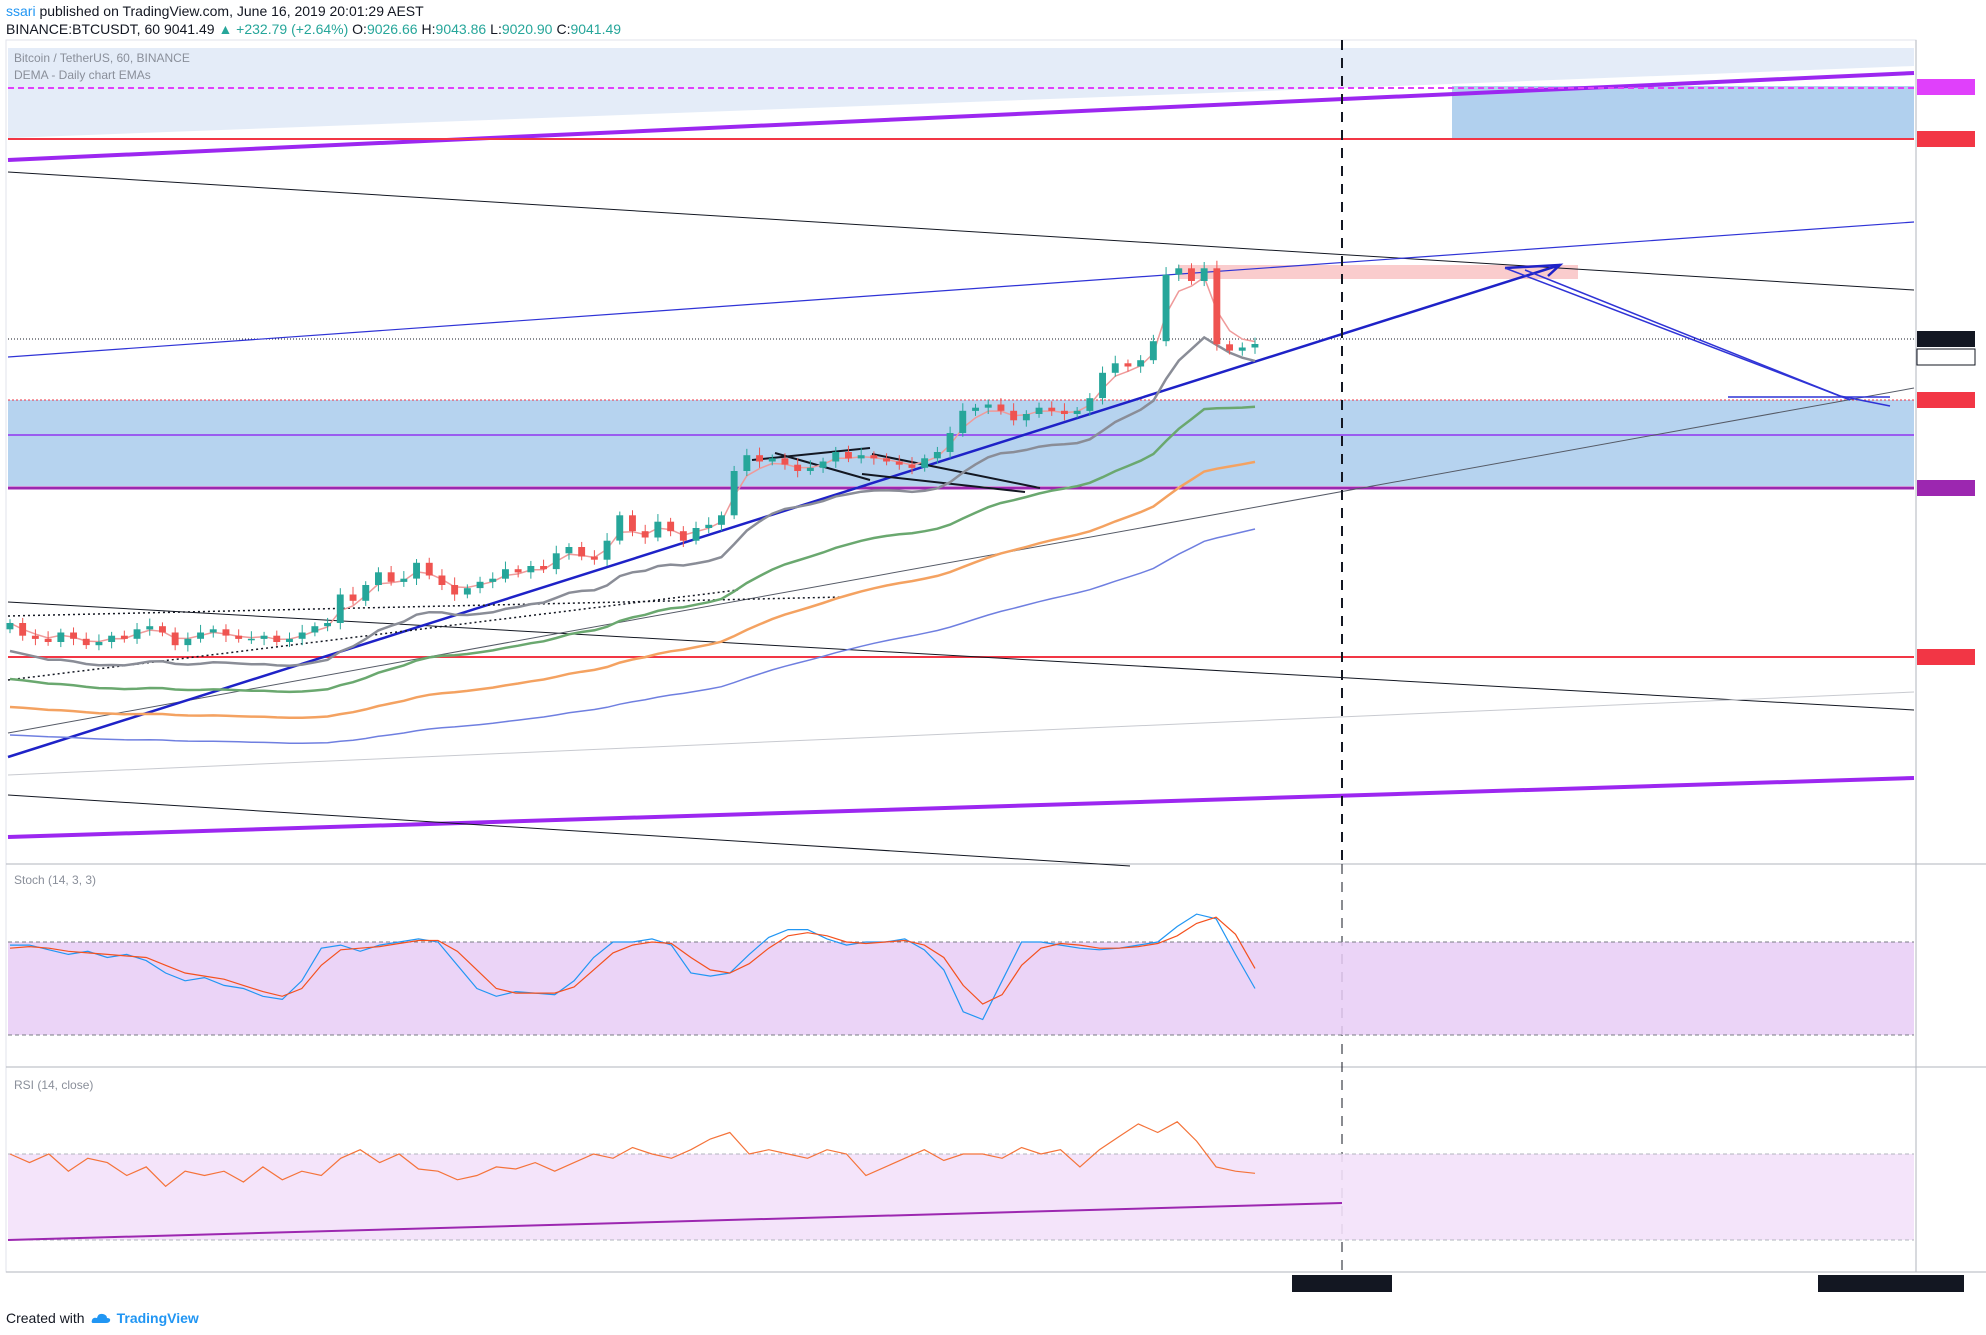  I want to click on rsi-line, so click(632, 1154).